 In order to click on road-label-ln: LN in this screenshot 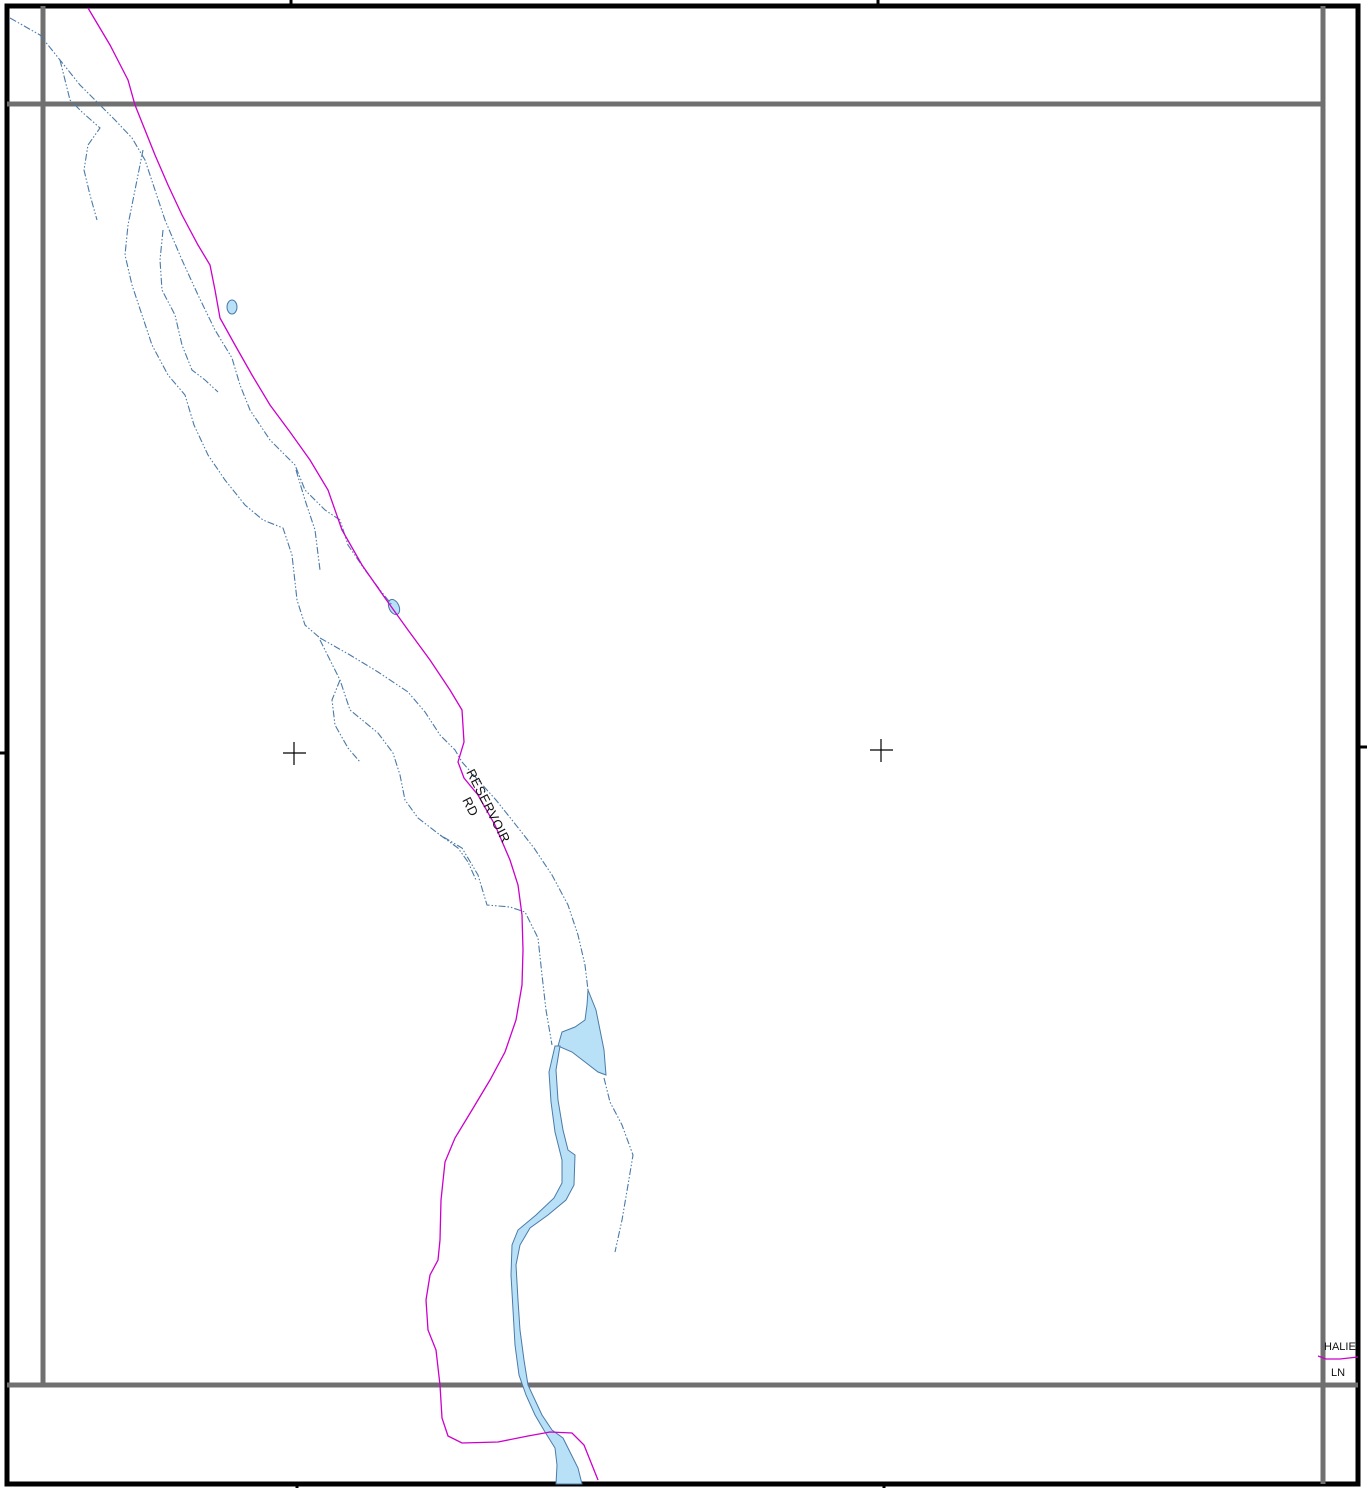, I will do `click(1338, 1373)`.